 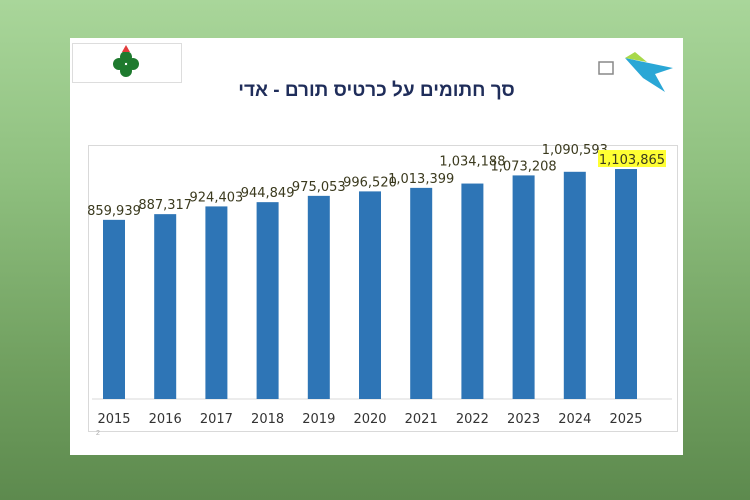 I want to click on clover-icon, so click(x=126, y=61).